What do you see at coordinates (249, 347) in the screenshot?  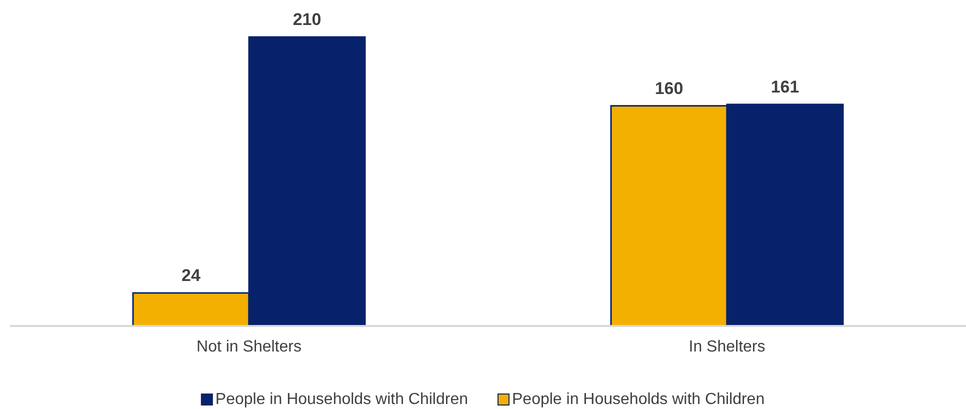 I see `x-tick-label: Not in Shelters` at bounding box center [249, 347].